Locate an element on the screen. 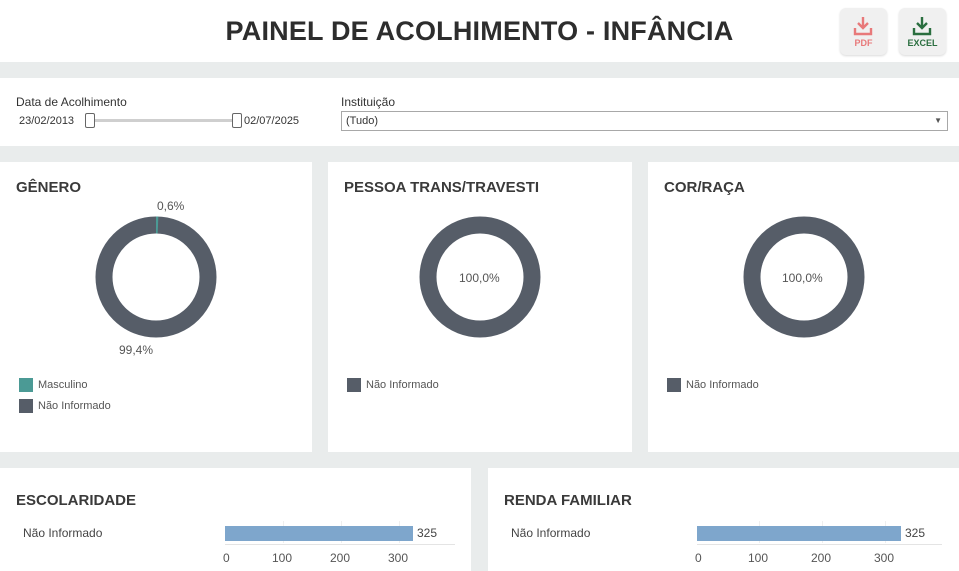  trans-donut-chart is located at coordinates (480, 277).